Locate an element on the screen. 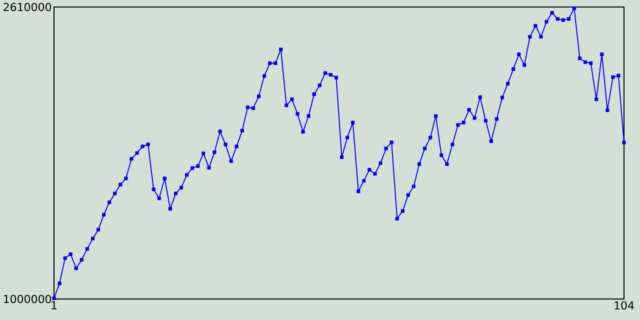 This screenshot has height=320, width=640. x-tick-label: 104 is located at coordinates (624, 305).